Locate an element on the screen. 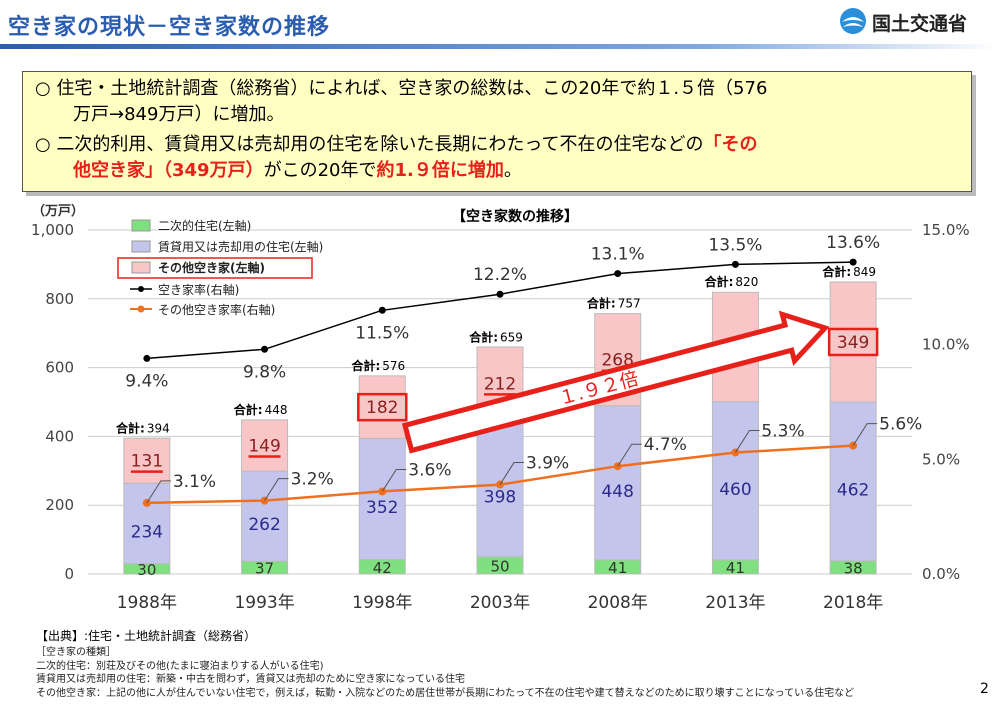 This screenshot has height=707, width=1000. right-axis-tick: 5.0% is located at coordinates (941, 459).